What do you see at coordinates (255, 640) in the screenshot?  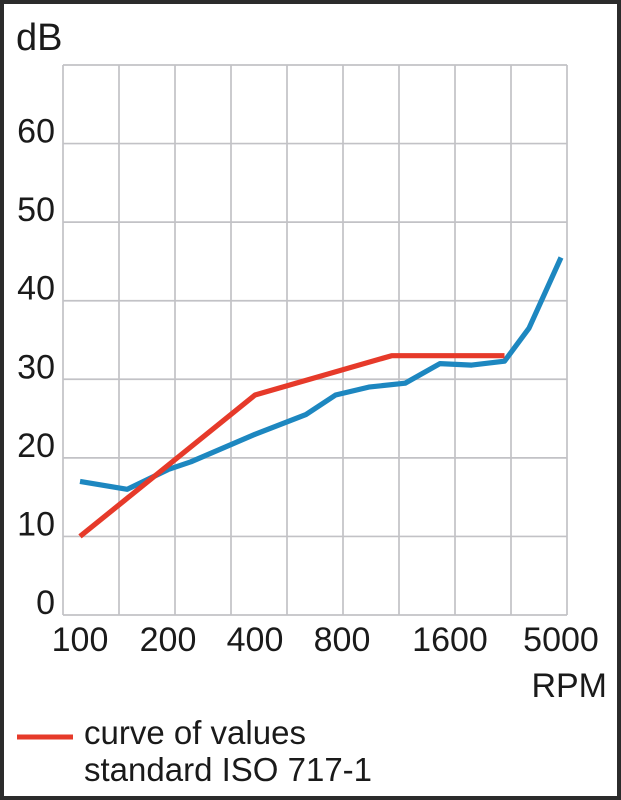 I see `x-tick-label: 400` at bounding box center [255, 640].